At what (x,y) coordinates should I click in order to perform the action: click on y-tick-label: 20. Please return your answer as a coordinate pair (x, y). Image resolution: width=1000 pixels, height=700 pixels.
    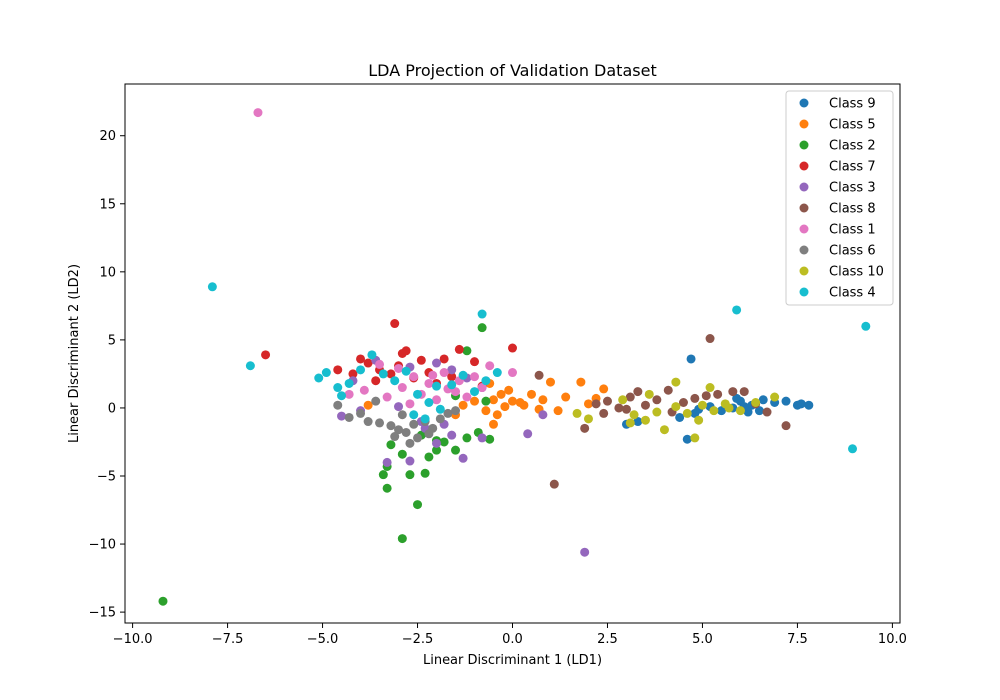
    Looking at the image, I should click on (107, 136).